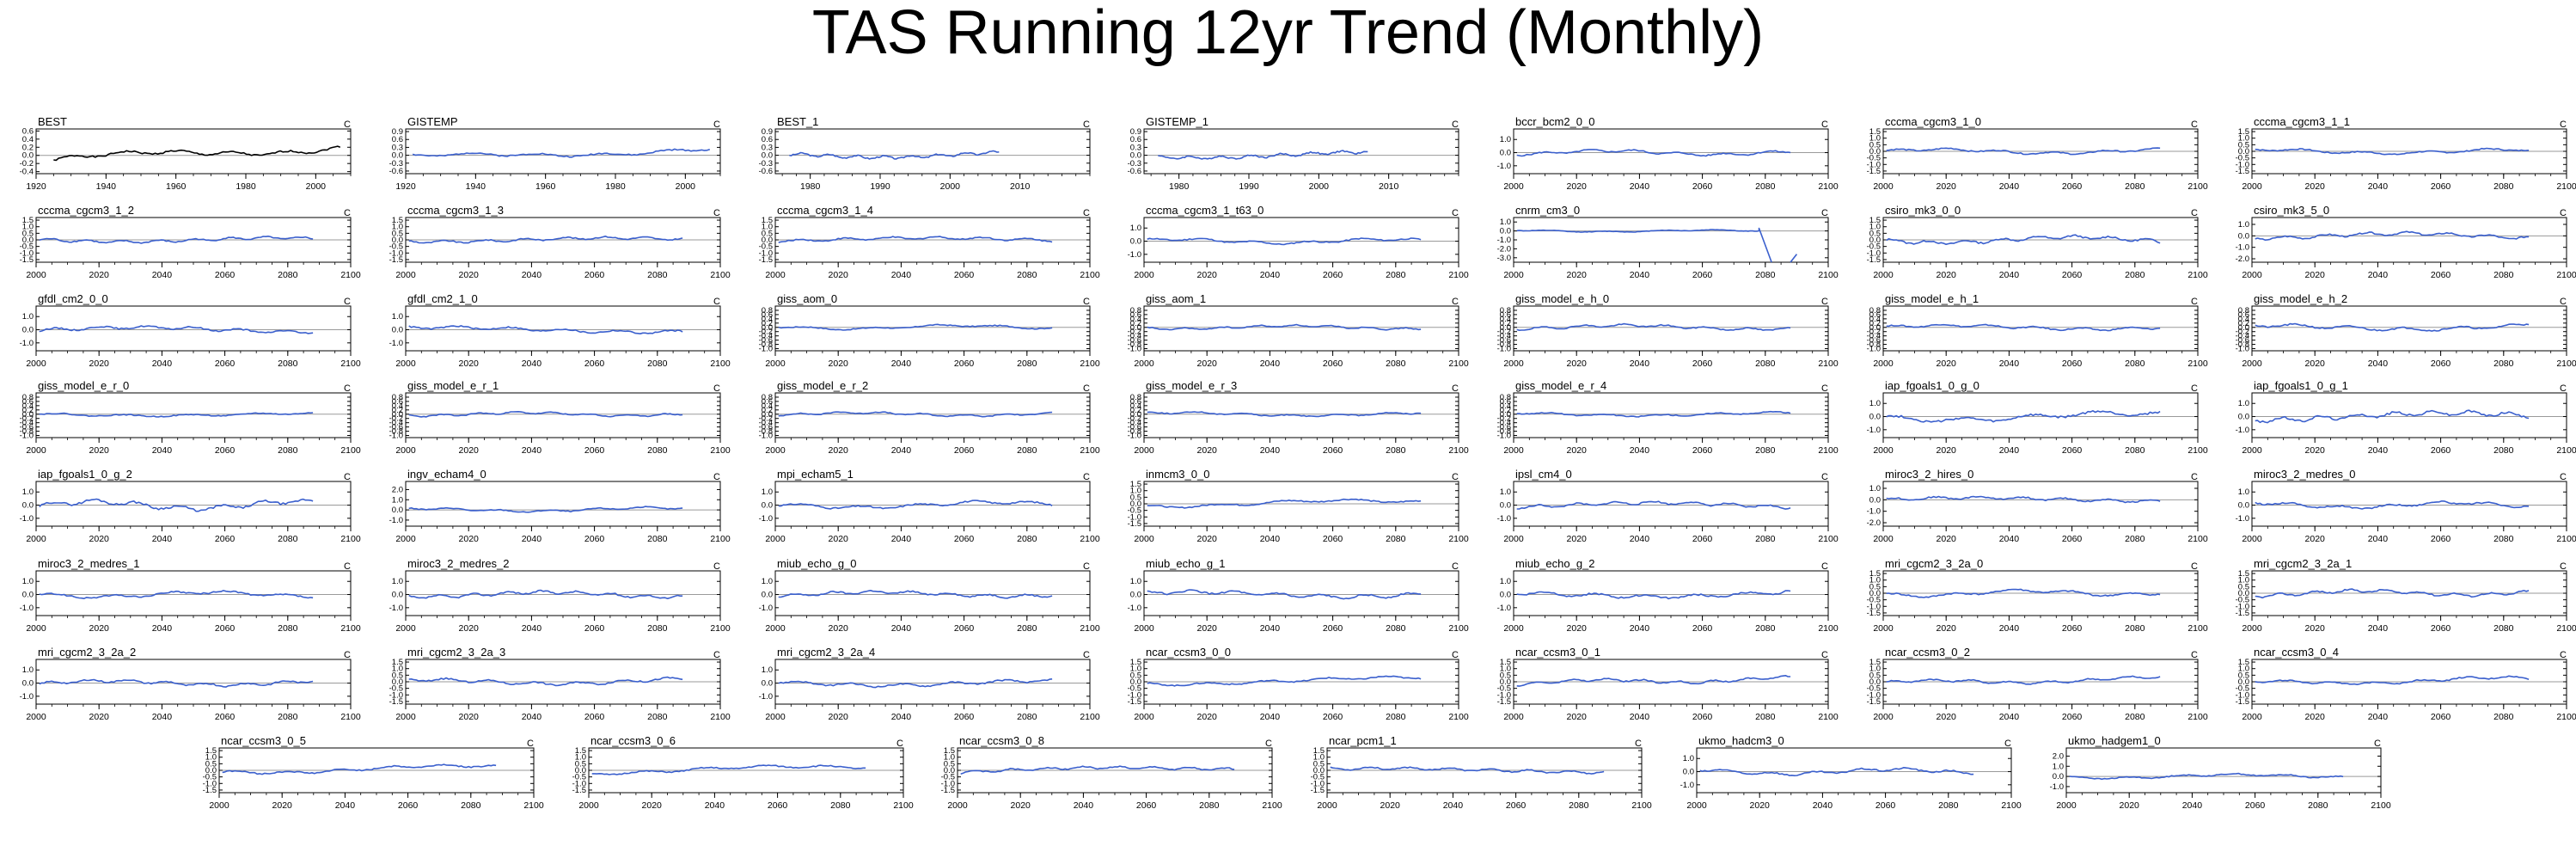  I want to click on y-tick-label: 0.8, so click(1875, 311).